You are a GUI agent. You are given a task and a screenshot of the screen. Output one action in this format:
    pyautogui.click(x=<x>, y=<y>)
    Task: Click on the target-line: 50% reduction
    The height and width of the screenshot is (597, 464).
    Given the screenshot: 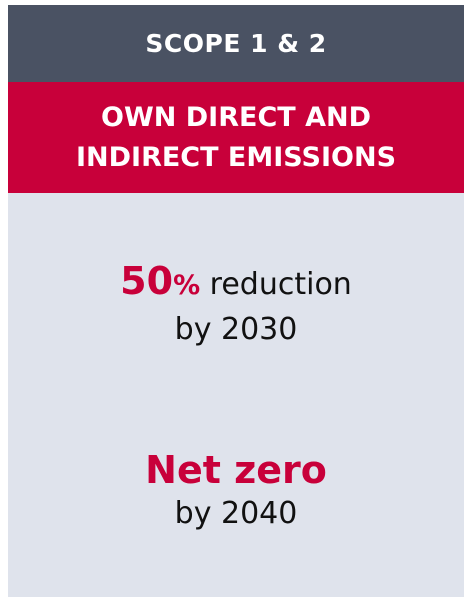 What is the action you would take?
    pyautogui.click(x=236, y=283)
    